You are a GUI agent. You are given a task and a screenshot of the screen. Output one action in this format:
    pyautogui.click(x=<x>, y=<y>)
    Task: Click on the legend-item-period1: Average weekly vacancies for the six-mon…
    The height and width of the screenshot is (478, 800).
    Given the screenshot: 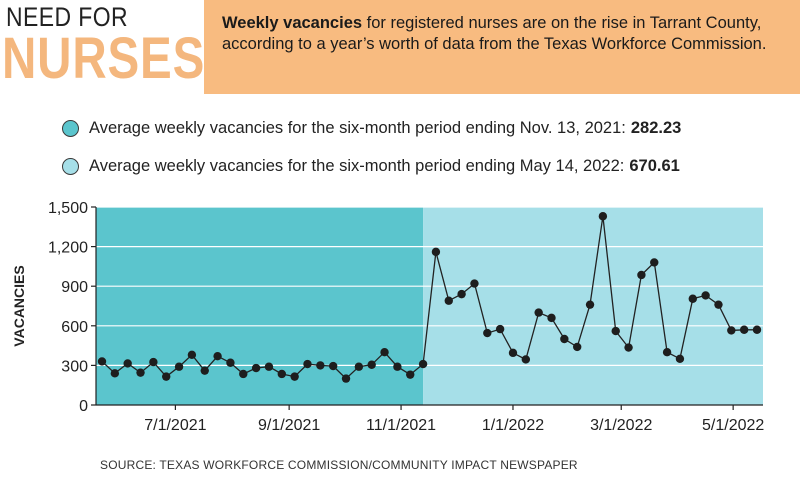 What is the action you would take?
    pyautogui.click(x=371, y=128)
    